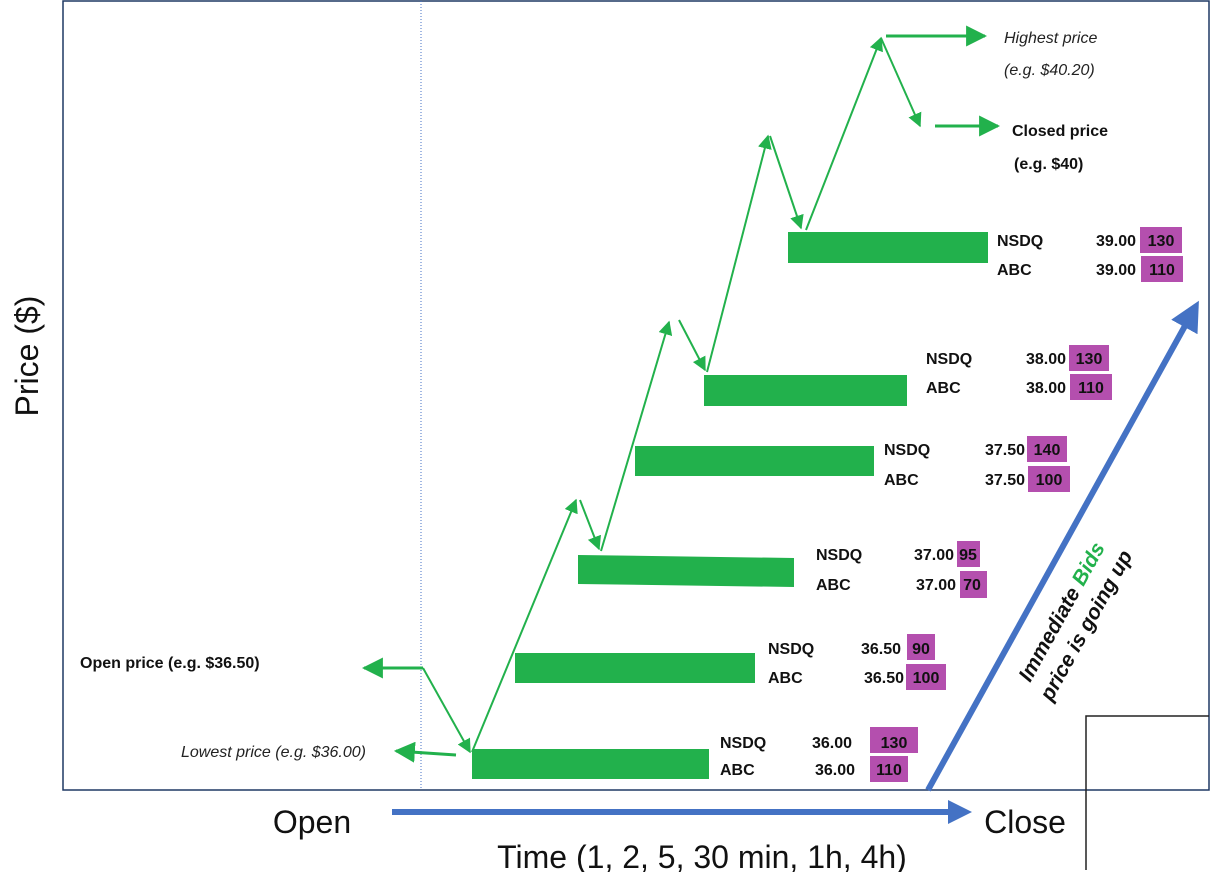 The image size is (1211, 872). I want to click on lowest-price-label: Lowest price (e.g. $36.00), so click(273, 752).